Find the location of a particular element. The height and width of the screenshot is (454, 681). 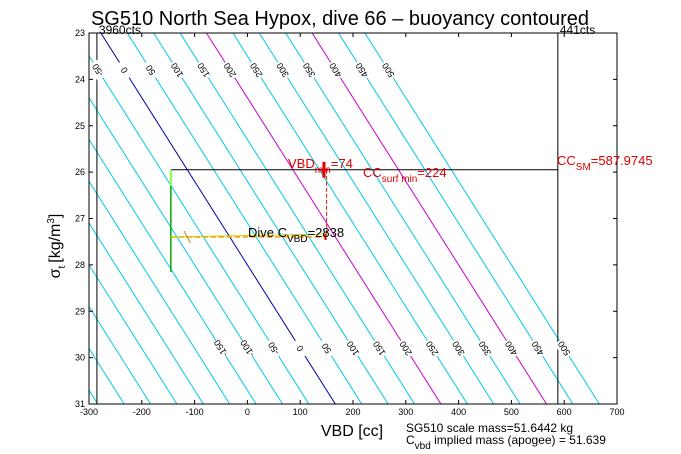

x-tick-label: -200 is located at coordinates (142, 412).